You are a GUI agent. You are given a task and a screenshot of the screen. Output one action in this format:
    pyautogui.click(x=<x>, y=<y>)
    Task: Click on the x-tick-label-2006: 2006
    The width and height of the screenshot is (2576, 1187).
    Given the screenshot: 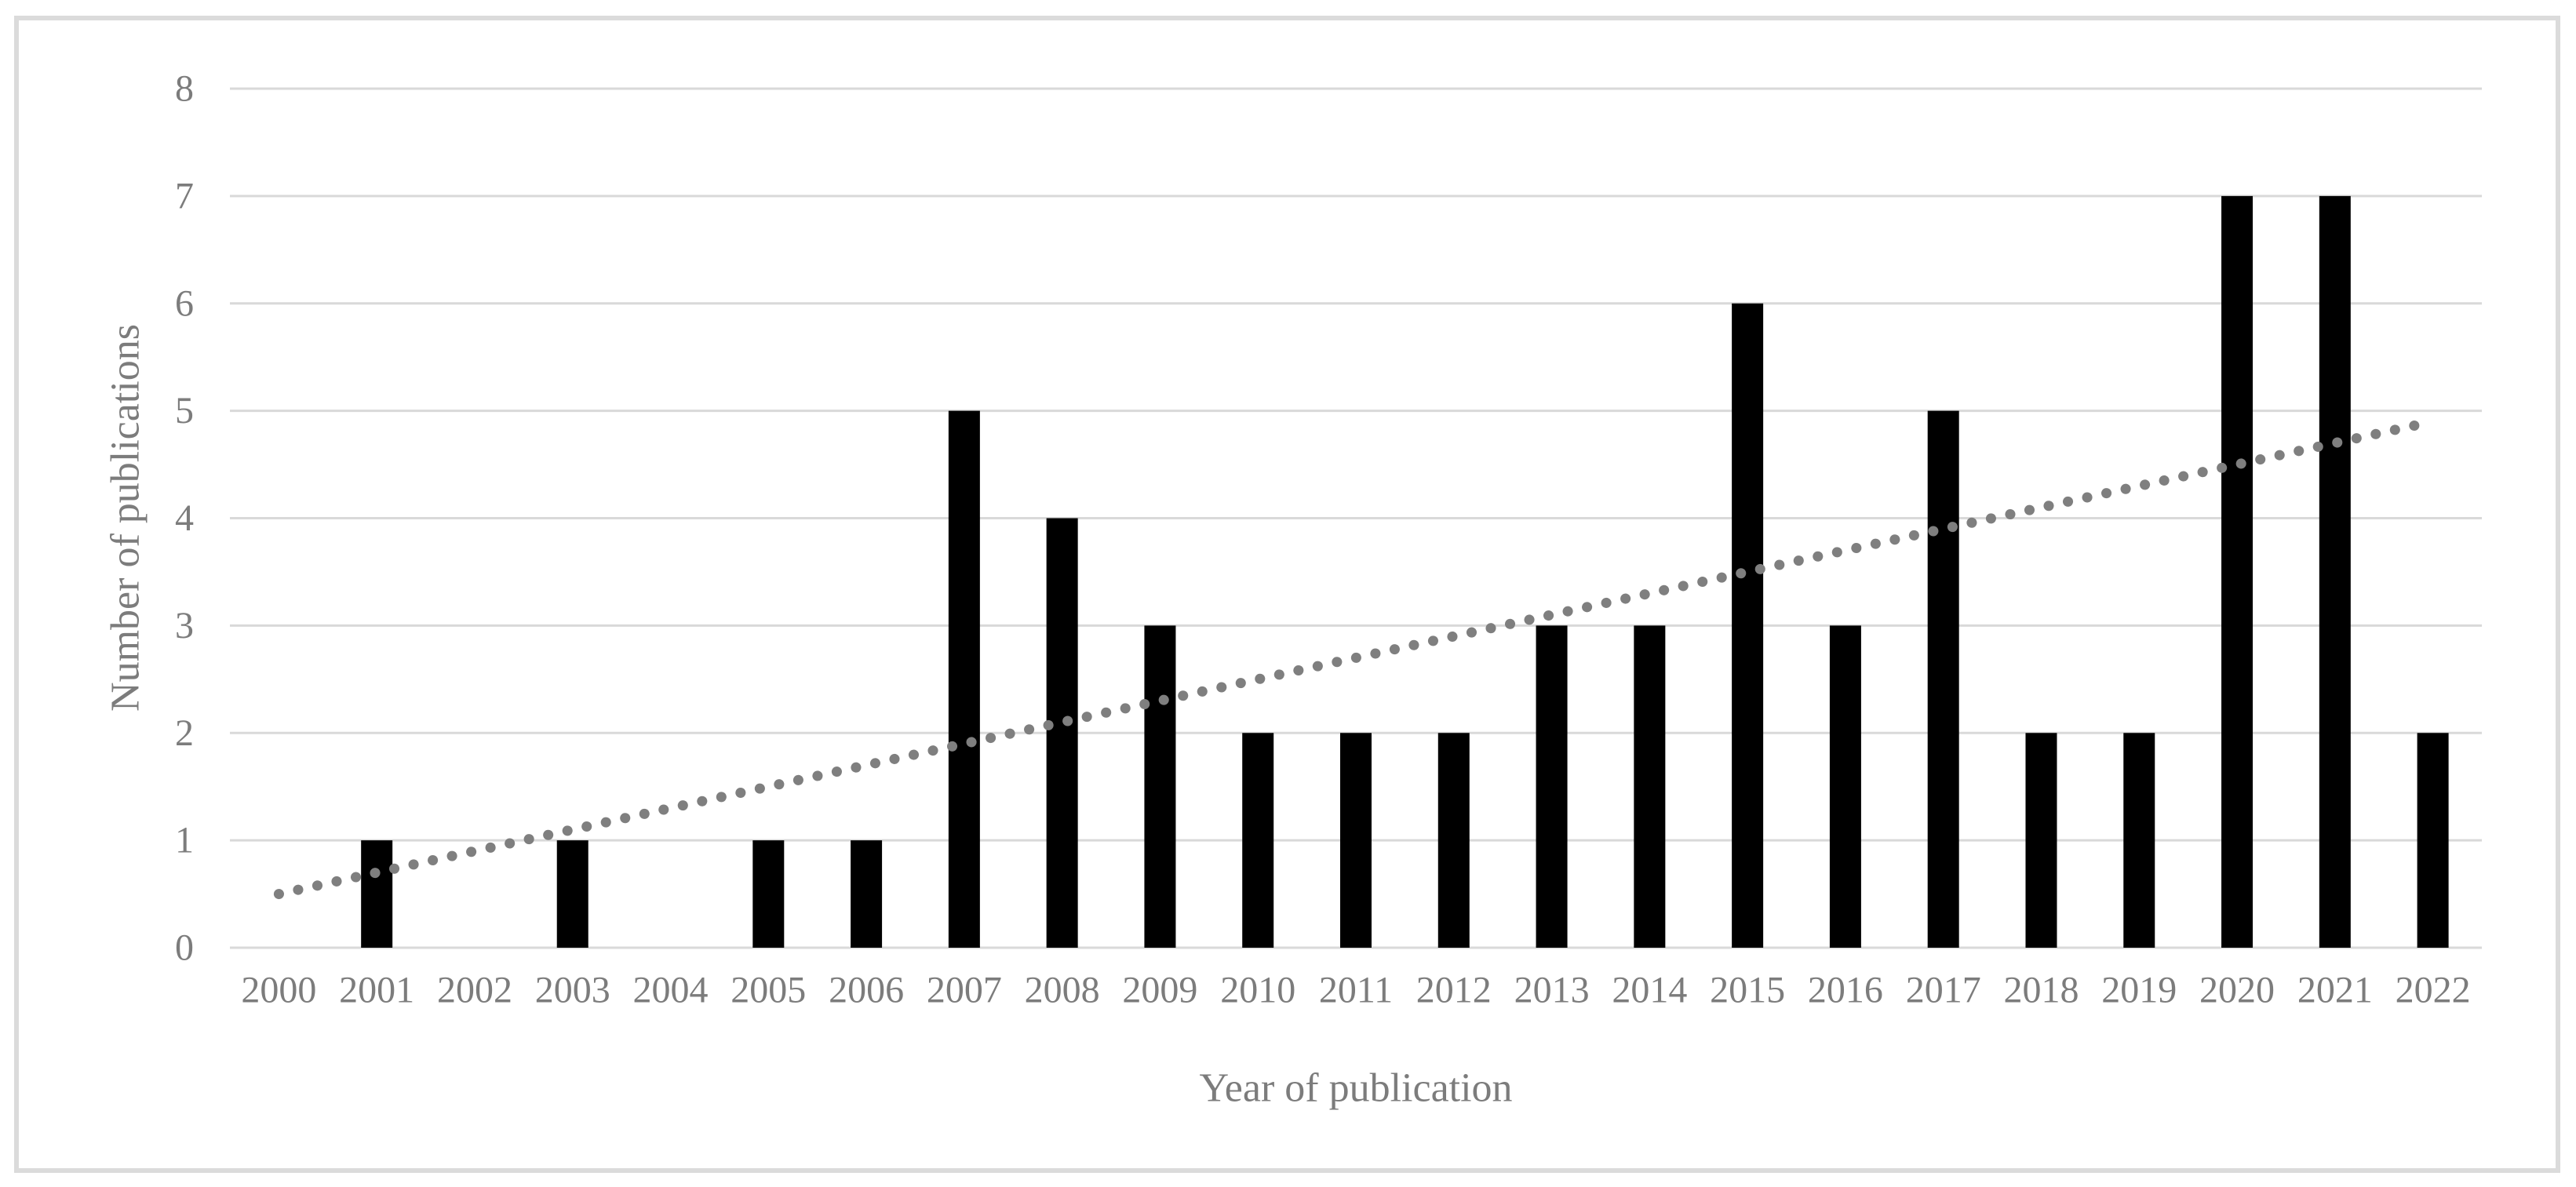 What is the action you would take?
    pyautogui.click(x=866, y=990)
    